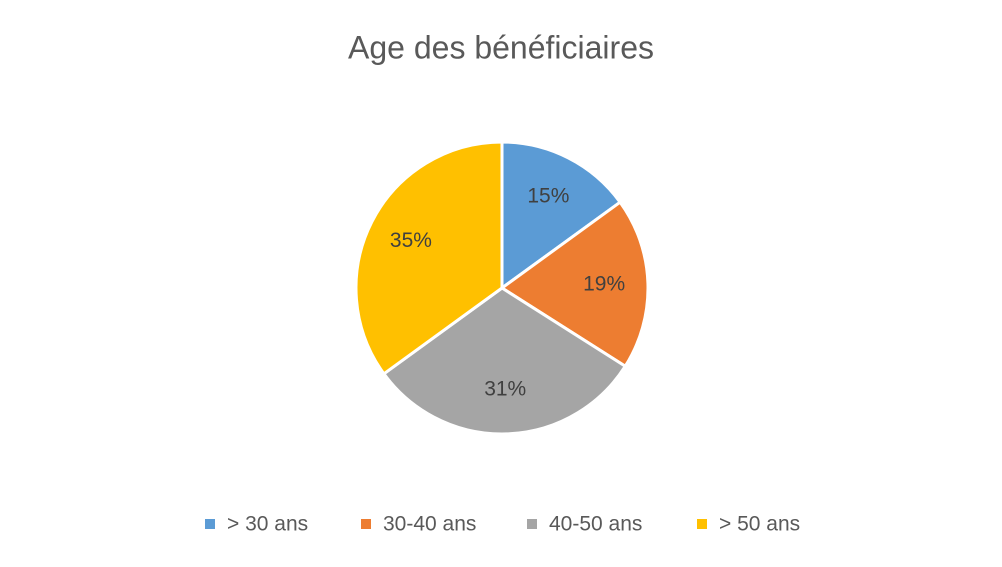 This screenshot has height=567, width=1002. I want to click on legend-label: > 30 ans, so click(267, 524).